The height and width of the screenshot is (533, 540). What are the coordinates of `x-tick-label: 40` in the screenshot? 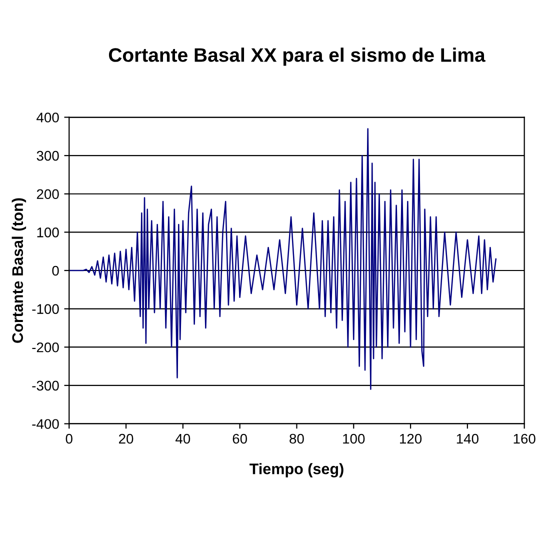 It's located at (183, 439).